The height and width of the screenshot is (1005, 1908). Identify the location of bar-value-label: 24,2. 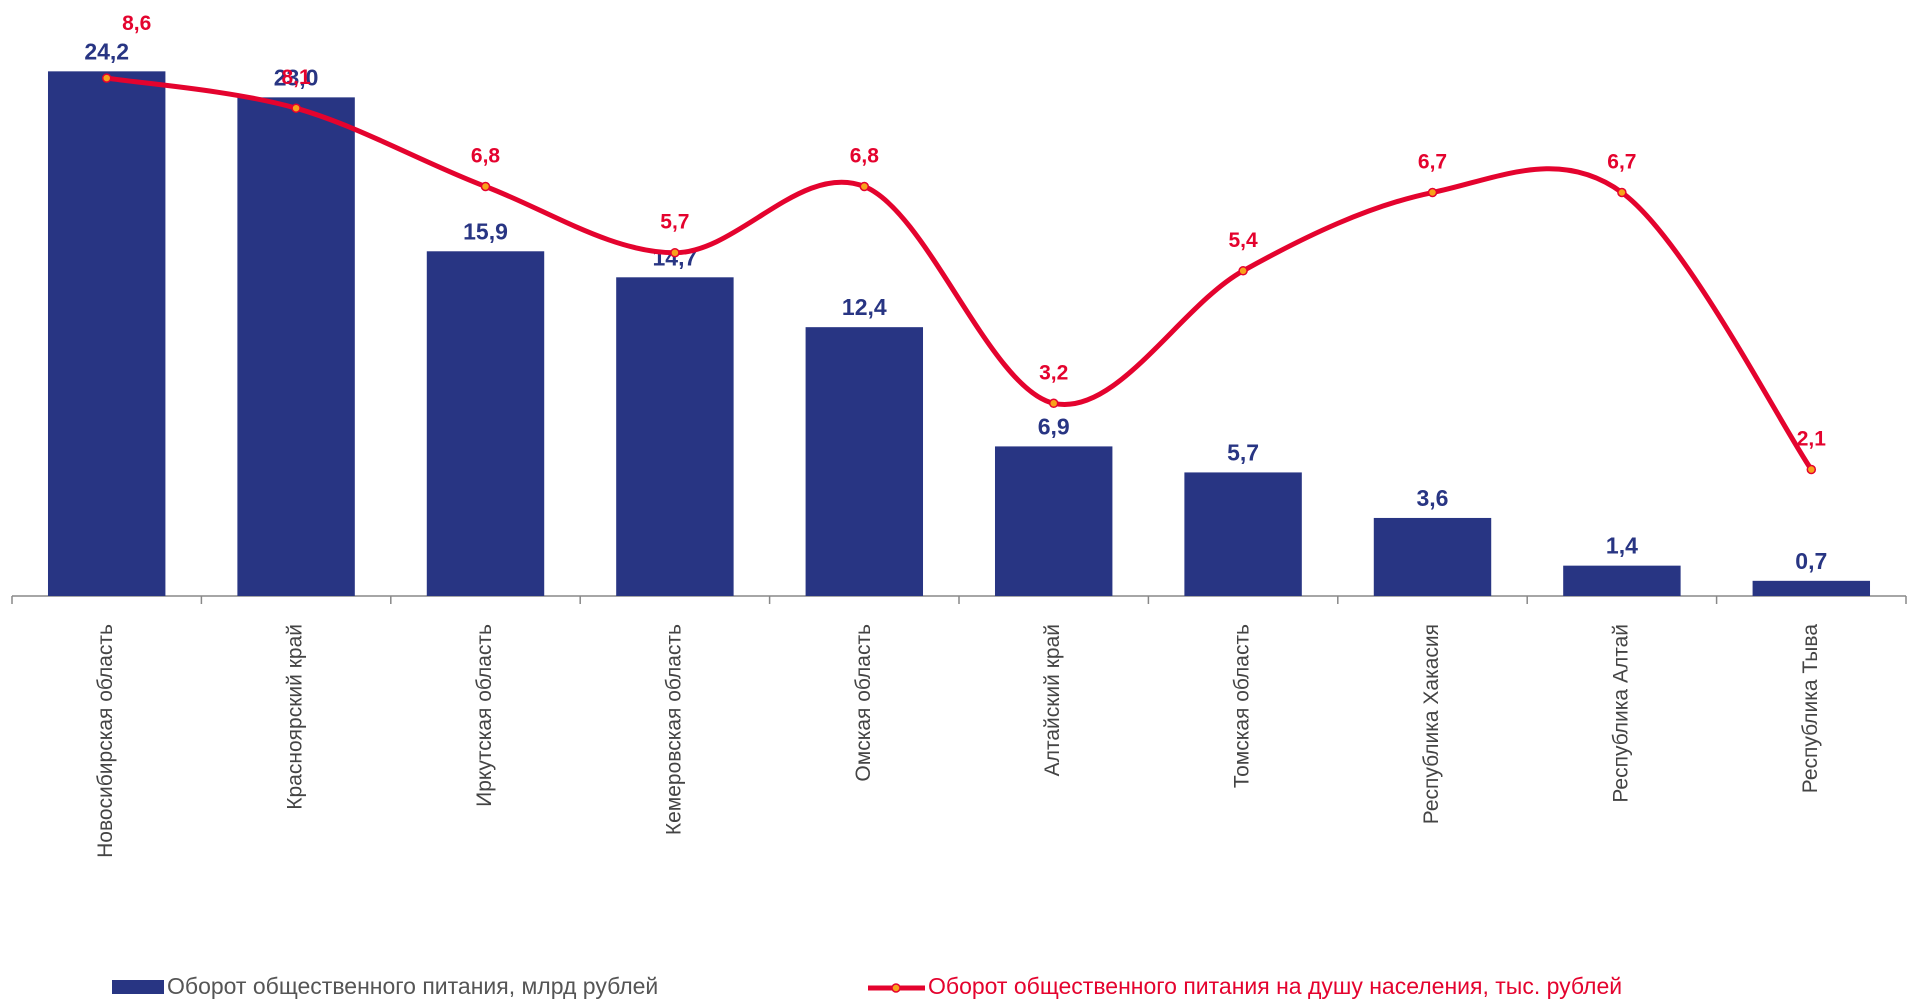
(106, 51).